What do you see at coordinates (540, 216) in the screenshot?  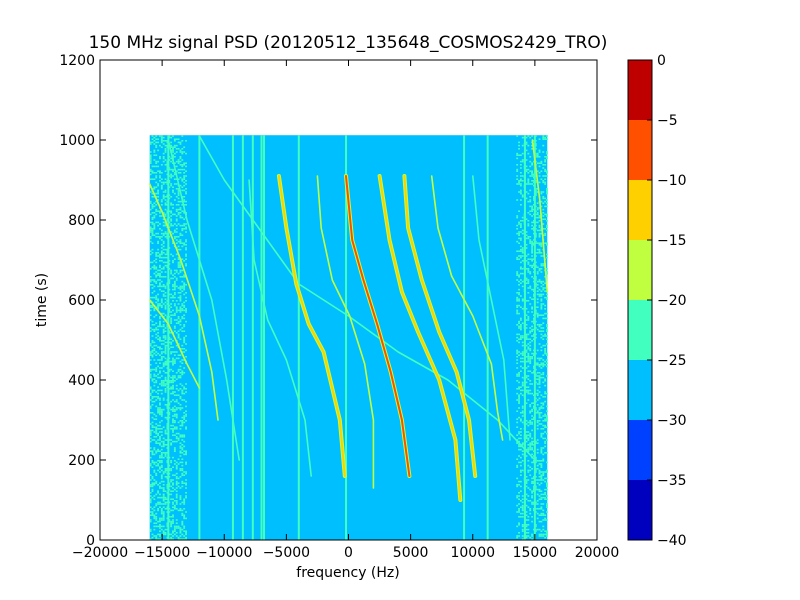 I see `signal-track` at bounding box center [540, 216].